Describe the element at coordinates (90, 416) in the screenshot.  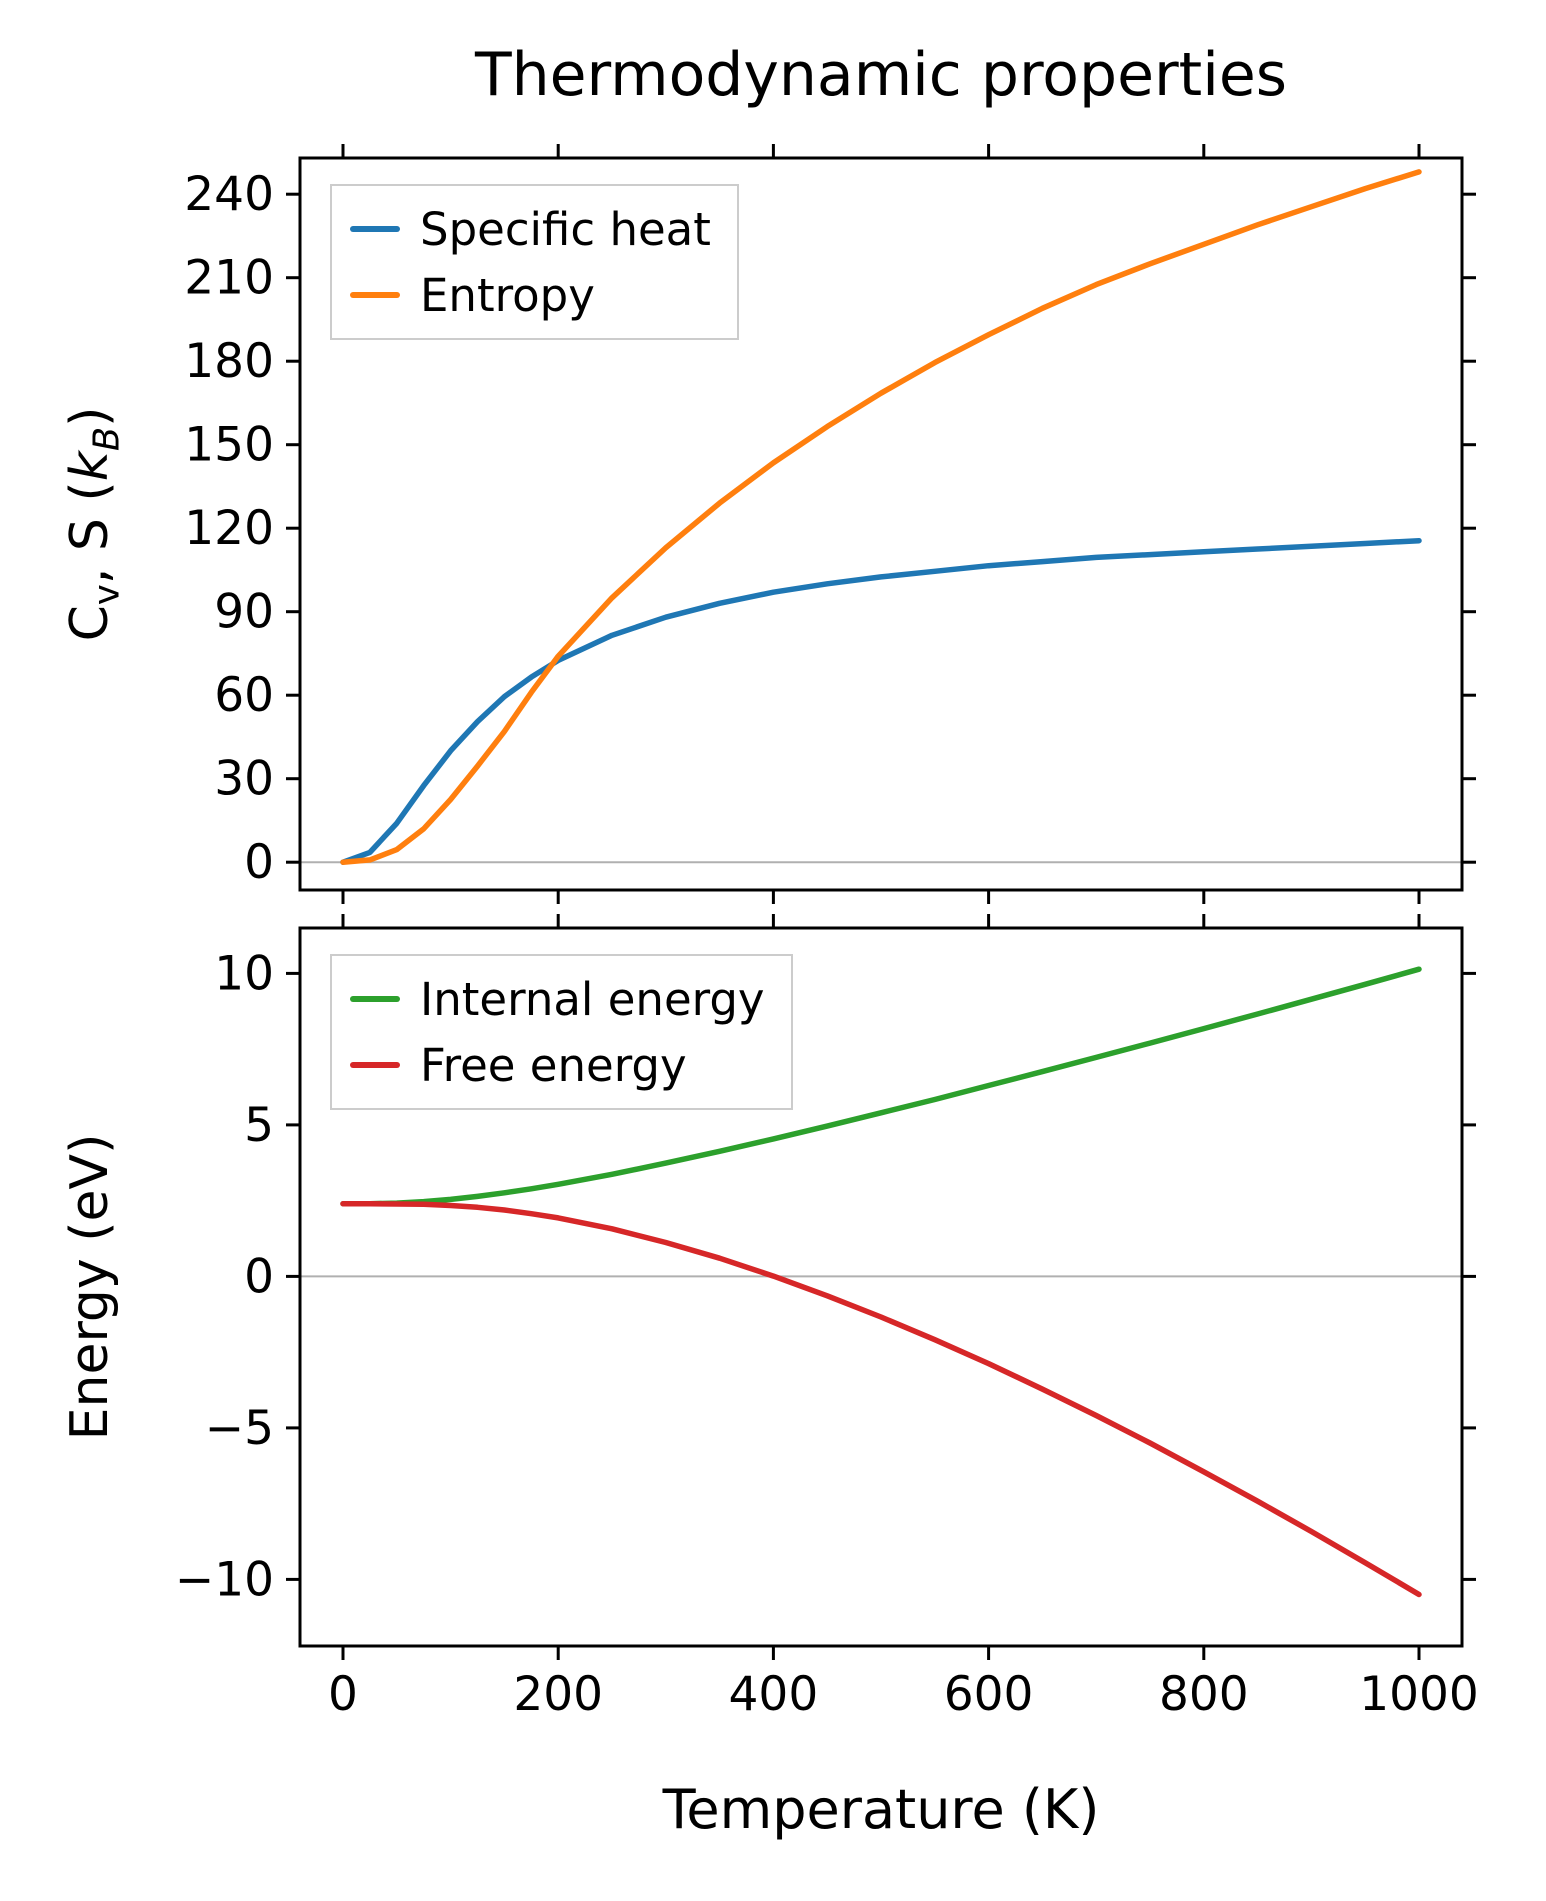
I see `ylabel-close-paren: )` at that location.